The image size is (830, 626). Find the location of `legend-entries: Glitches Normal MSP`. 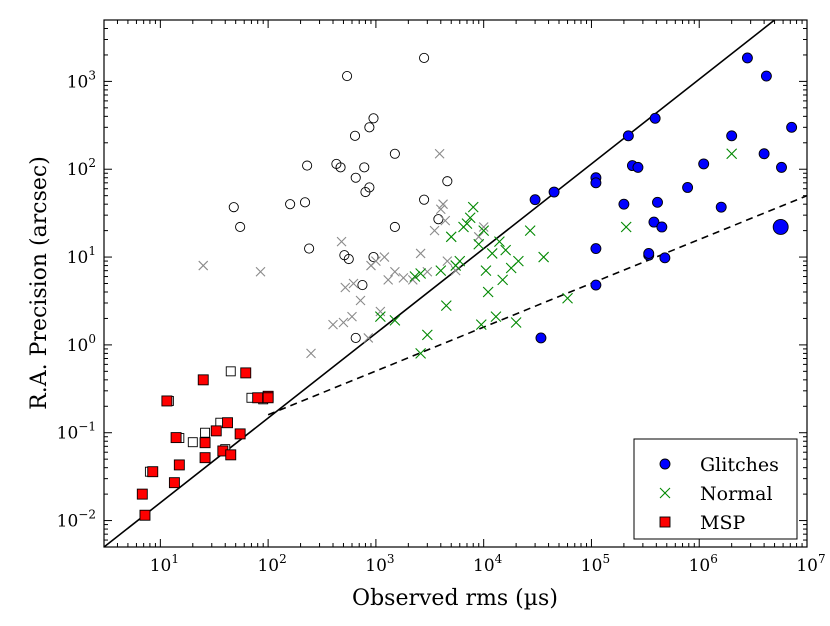

legend-entries: Glitches Normal MSP is located at coordinates (719, 494).